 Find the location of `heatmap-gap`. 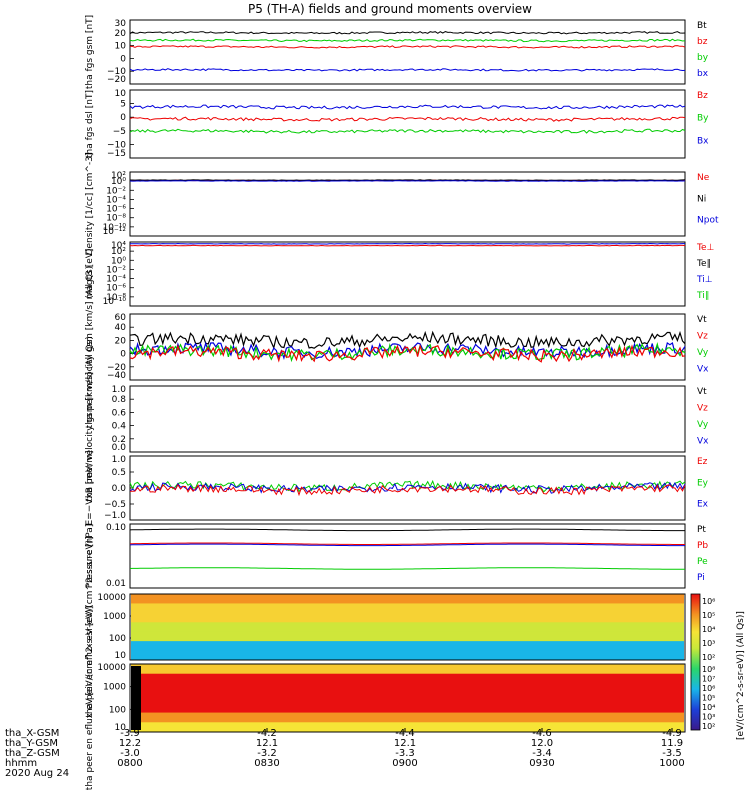

heatmap-gap is located at coordinates (136, 698).